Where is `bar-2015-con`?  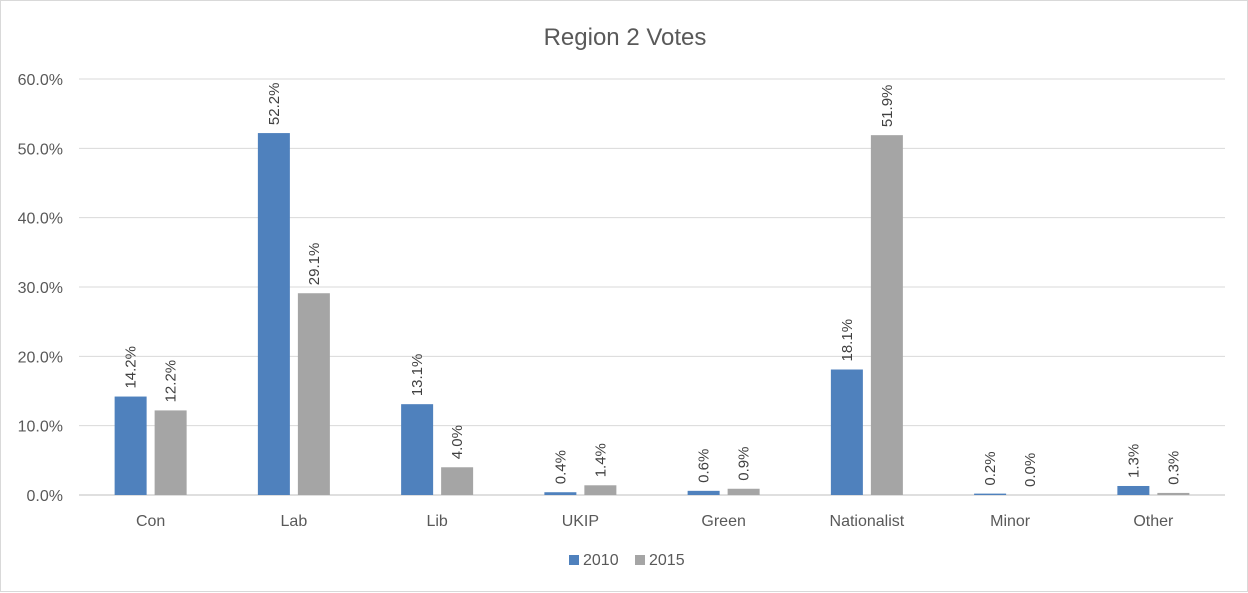 bar-2015-con is located at coordinates (170, 452).